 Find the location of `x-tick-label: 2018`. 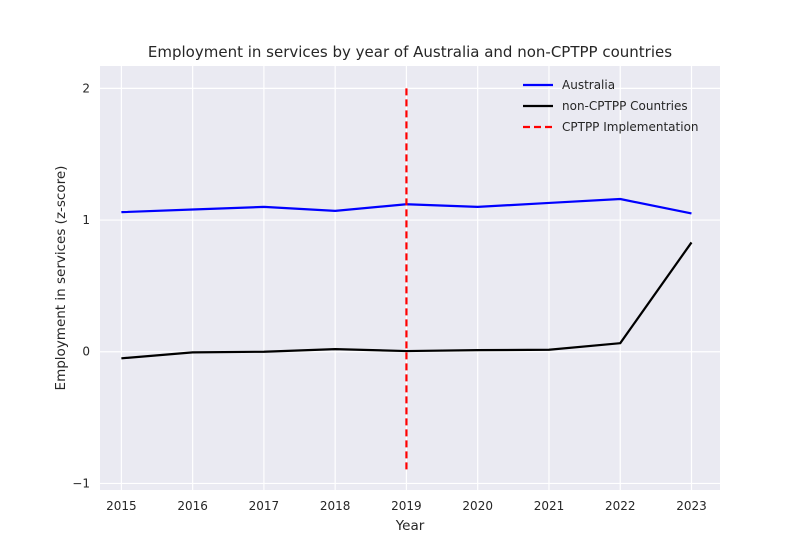

x-tick-label: 2018 is located at coordinates (335, 506).